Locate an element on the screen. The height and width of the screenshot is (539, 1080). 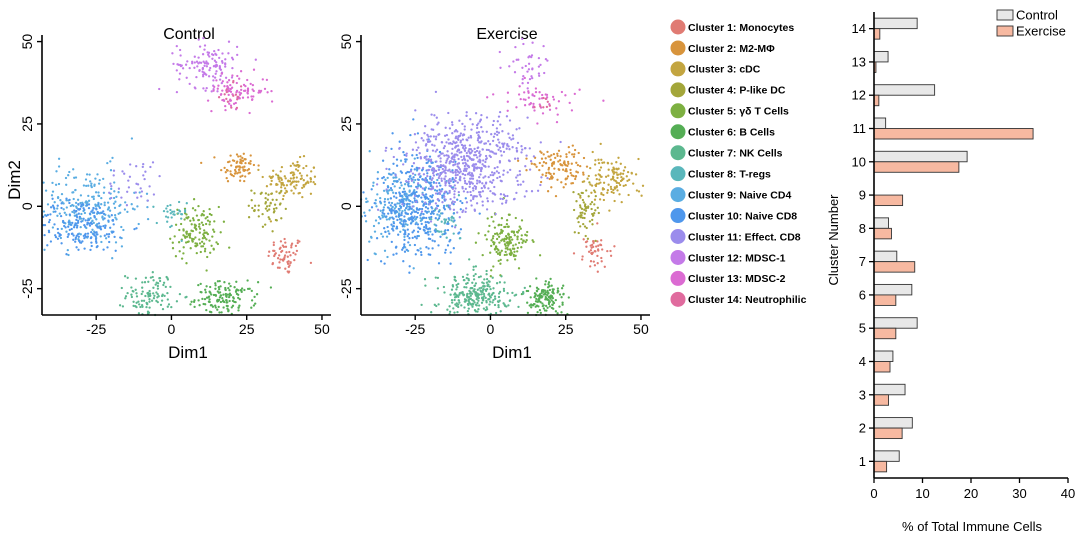
legend-label: Cluster 13: MDSC-2 is located at coordinates (737, 279).